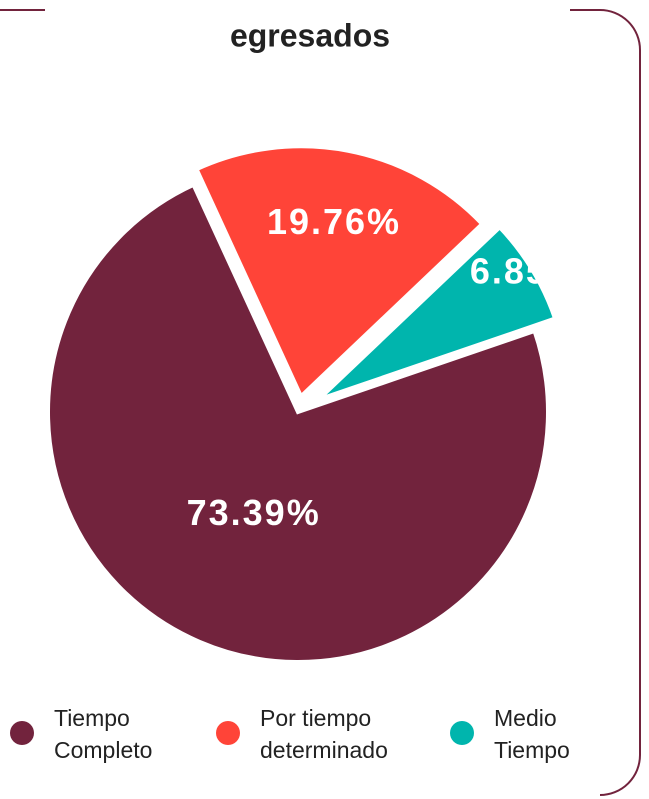  Describe the element at coordinates (334, 221) in the screenshot. I see `data-label: 19.76%` at that location.